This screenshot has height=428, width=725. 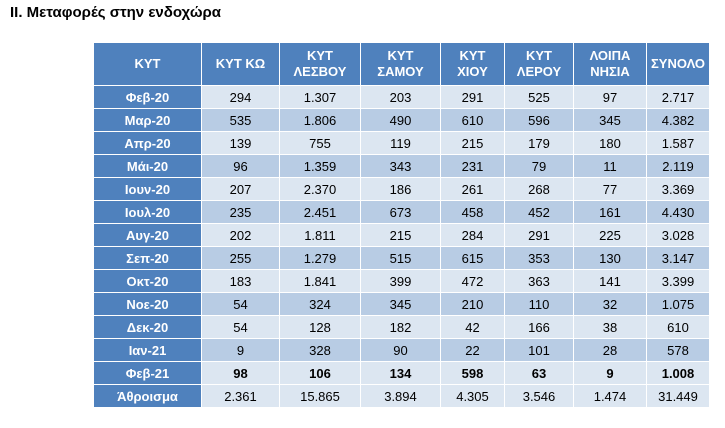 I want to click on table-cell: 90, so click(x=400, y=350).